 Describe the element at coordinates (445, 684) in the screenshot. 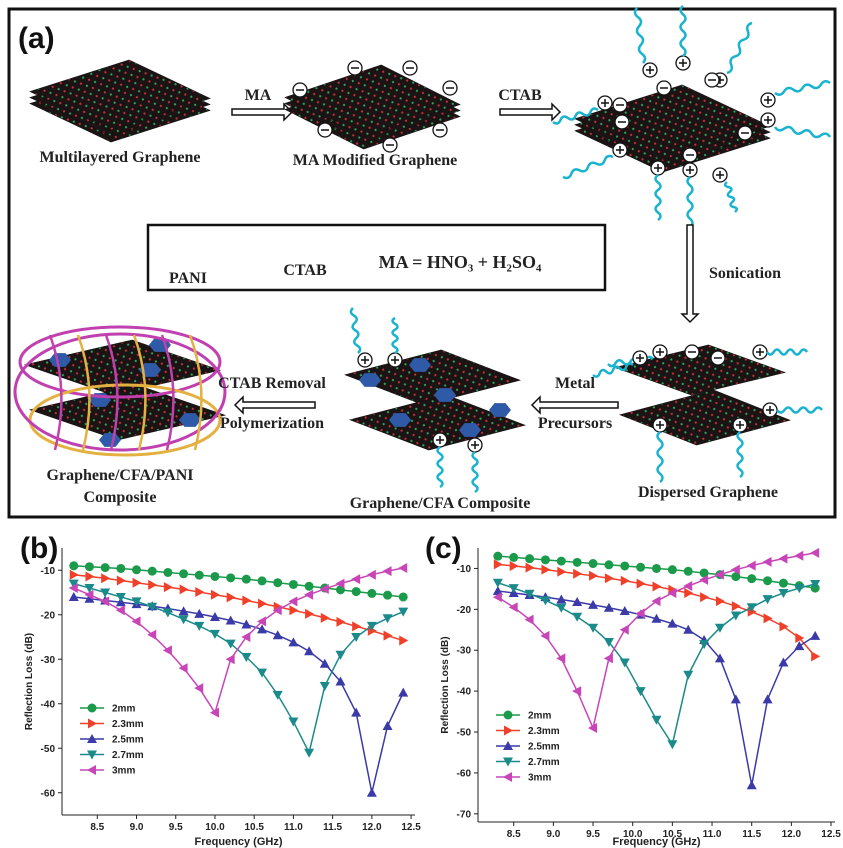

I see `y-axis-label: Reflection Loss (dB)` at that location.